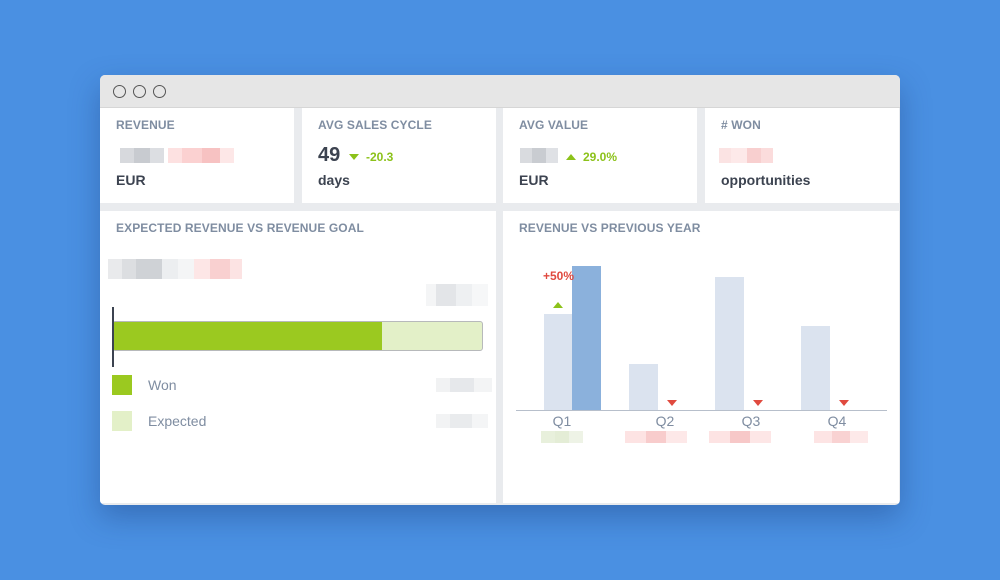 The image size is (1000, 580). What do you see at coordinates (586, 337) in the screenshot?
I see `bar-current-year-q1` at bounding box center [586, 337].